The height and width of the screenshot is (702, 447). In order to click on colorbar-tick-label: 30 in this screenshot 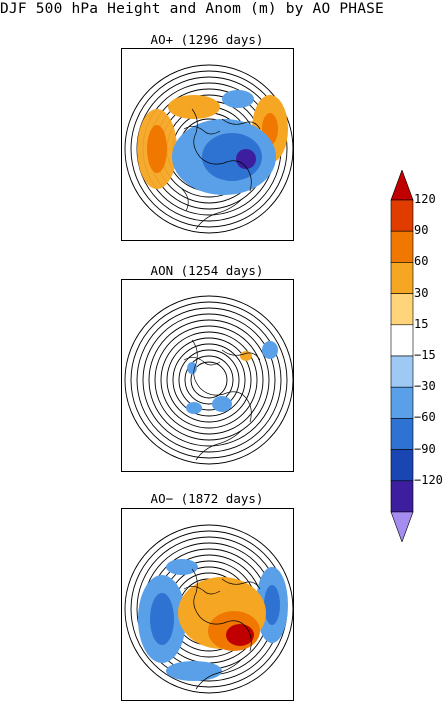, I will do `click(421, 292)`.